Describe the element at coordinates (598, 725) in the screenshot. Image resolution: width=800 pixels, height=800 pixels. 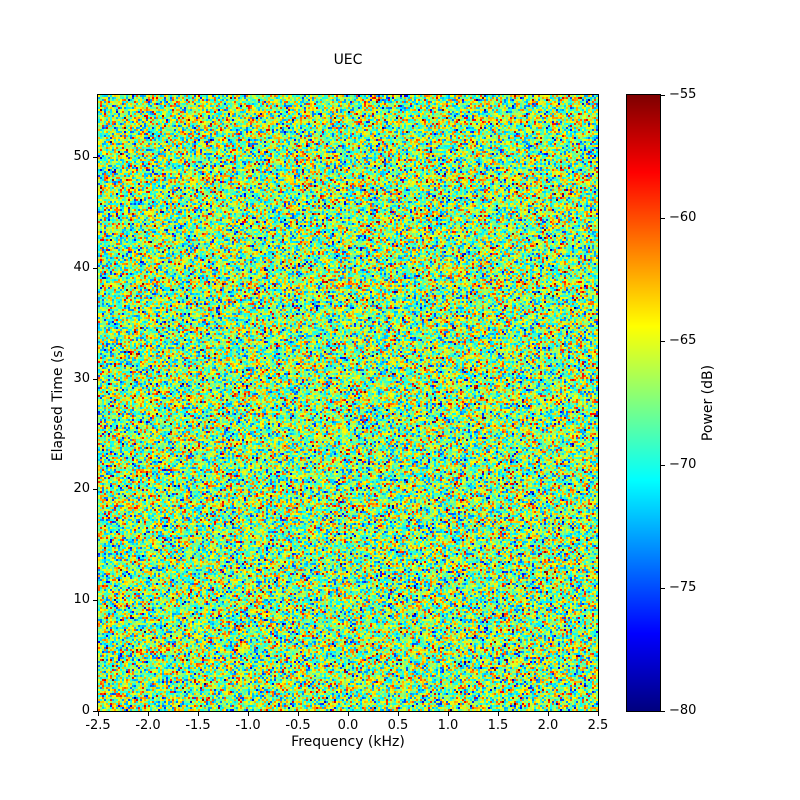
I see `x-tick-label: 2.5` at that location.